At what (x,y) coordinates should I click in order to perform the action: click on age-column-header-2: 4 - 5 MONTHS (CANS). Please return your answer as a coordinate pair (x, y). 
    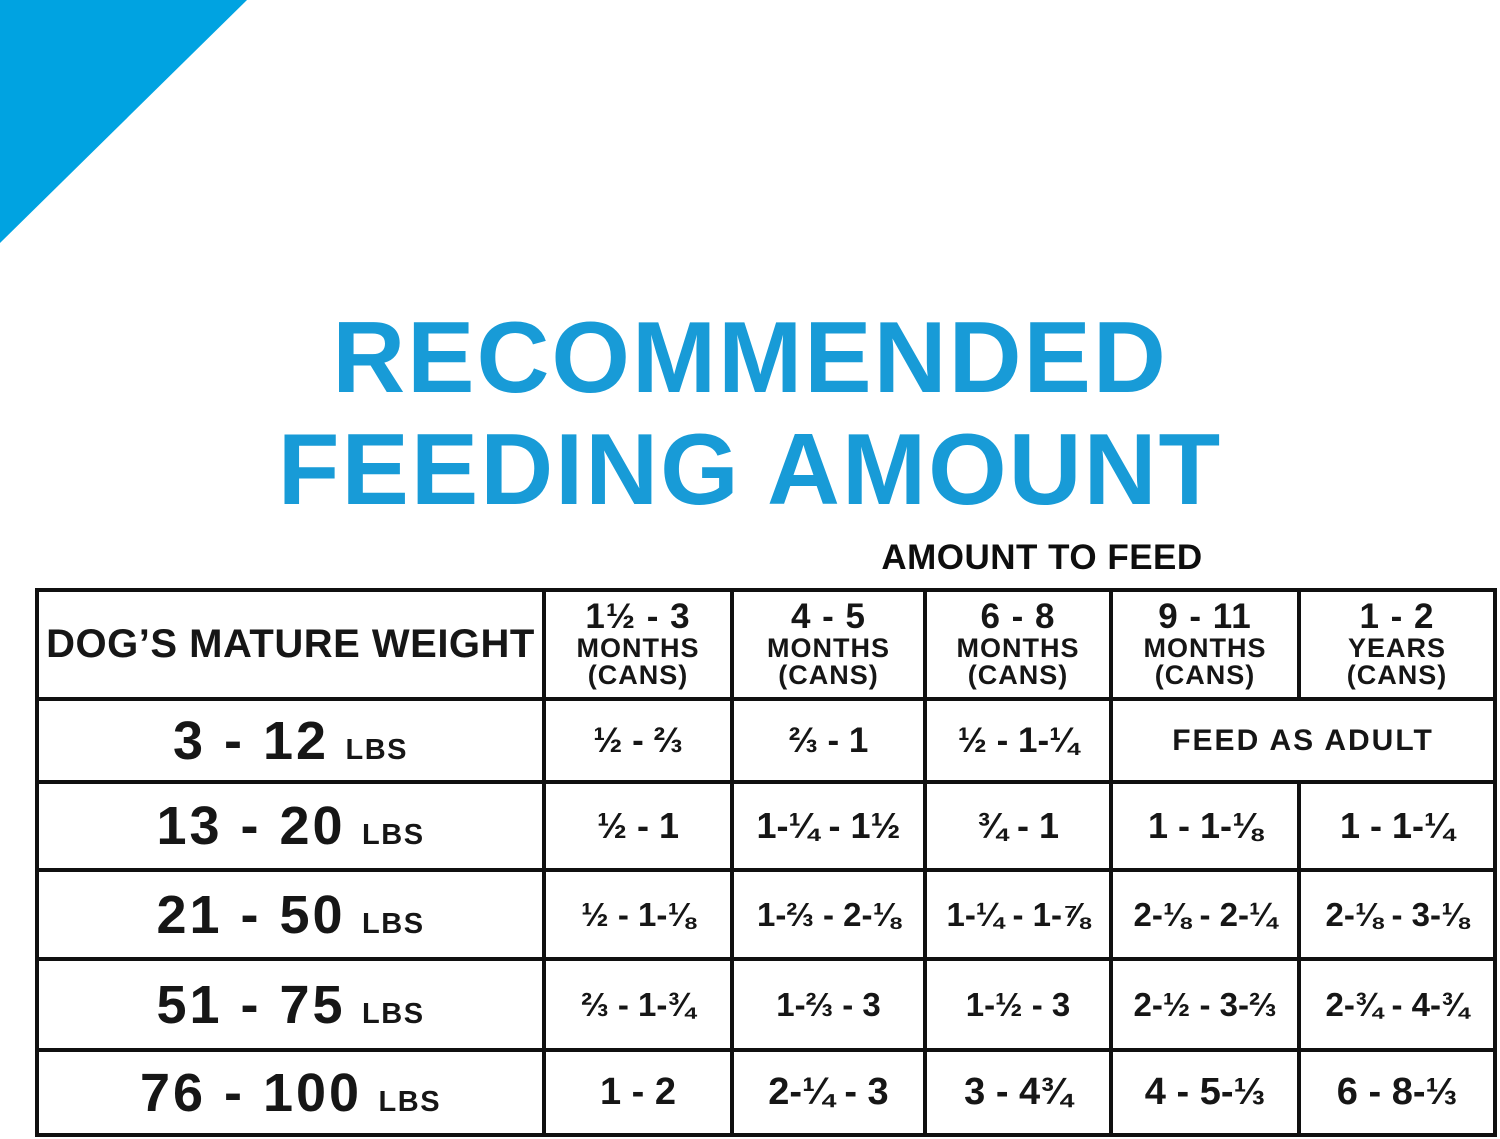
    Looking at the image, I should click on (828, 644).